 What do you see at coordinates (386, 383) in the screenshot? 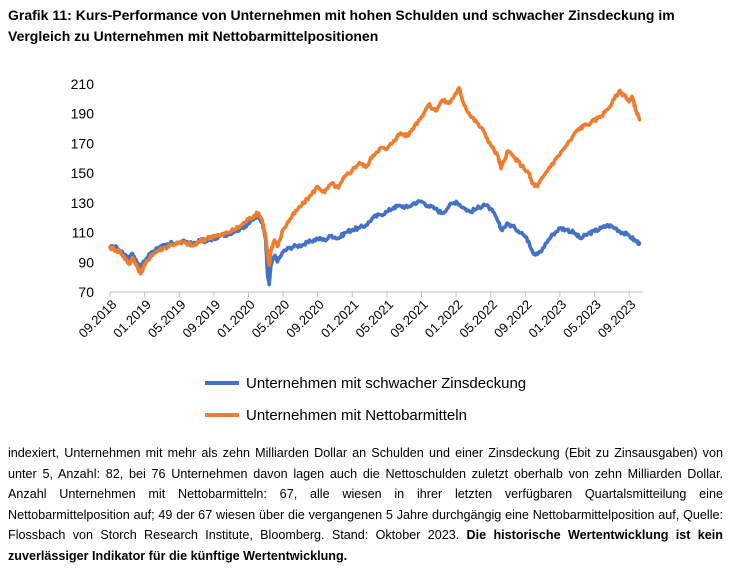
I see `legend-label-weak-coverage: Unternehmen mit schwacher Zinsdeckung` at bounding box center [386, 383].